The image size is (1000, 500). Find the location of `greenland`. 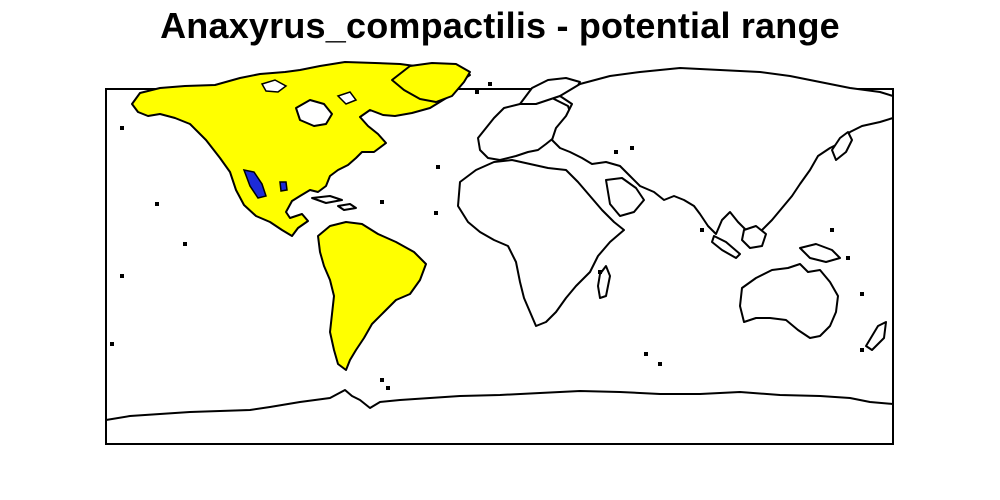

greenland is located at coordinates (431, 82).